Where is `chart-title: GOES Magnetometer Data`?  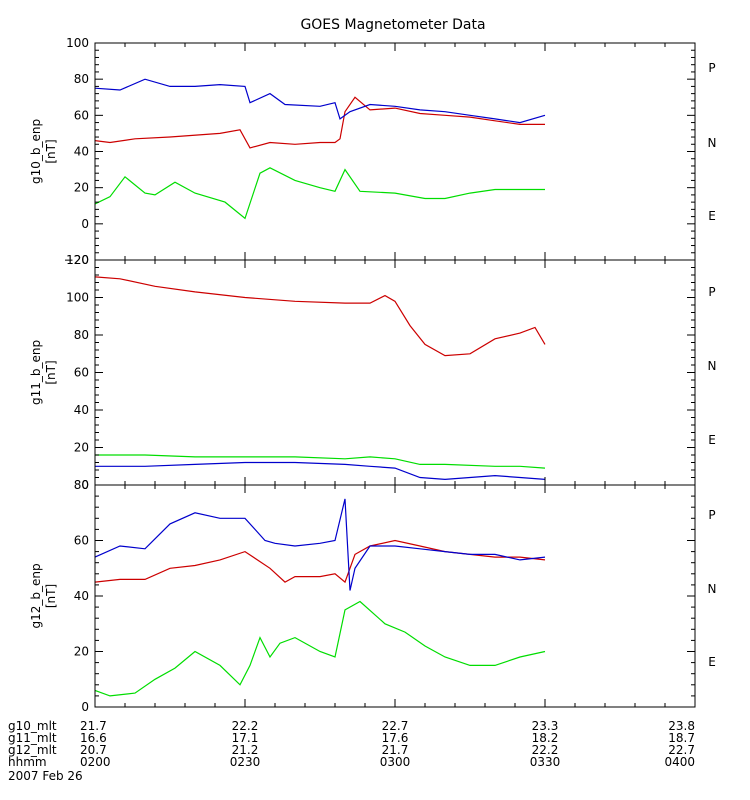
chart-title: GOES Magnetometer Data is located at coordinates (392, 25).